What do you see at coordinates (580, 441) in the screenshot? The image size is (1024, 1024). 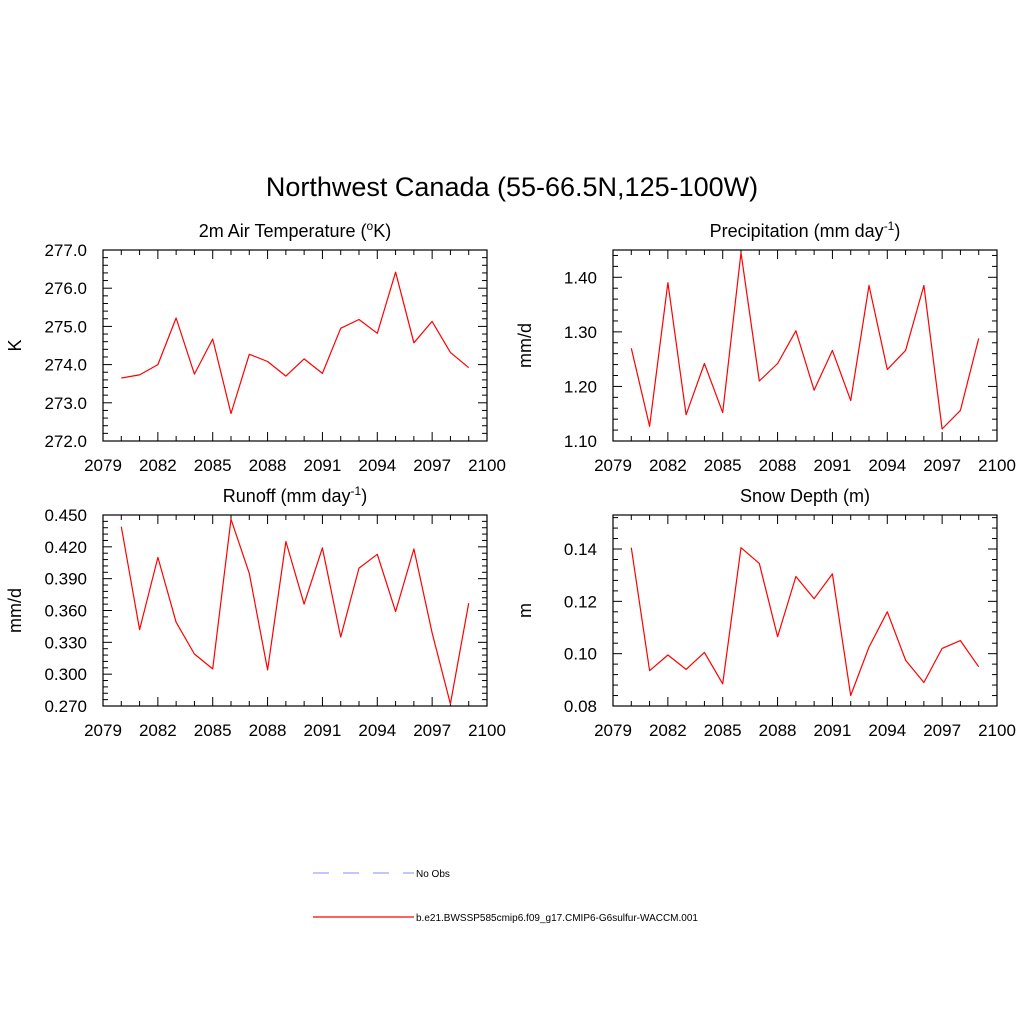 I see `y-tick-label: 1.10` at bounding box center [580, 441].